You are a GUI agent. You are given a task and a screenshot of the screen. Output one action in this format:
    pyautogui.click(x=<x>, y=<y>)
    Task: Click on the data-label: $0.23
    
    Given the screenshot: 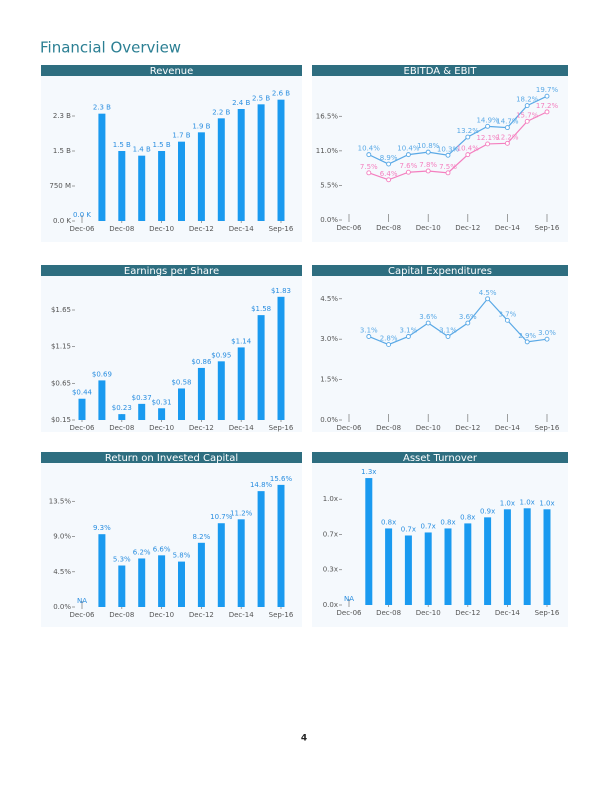 What is the action you would take?
    pyautogui.click(x=122, y=408)
    